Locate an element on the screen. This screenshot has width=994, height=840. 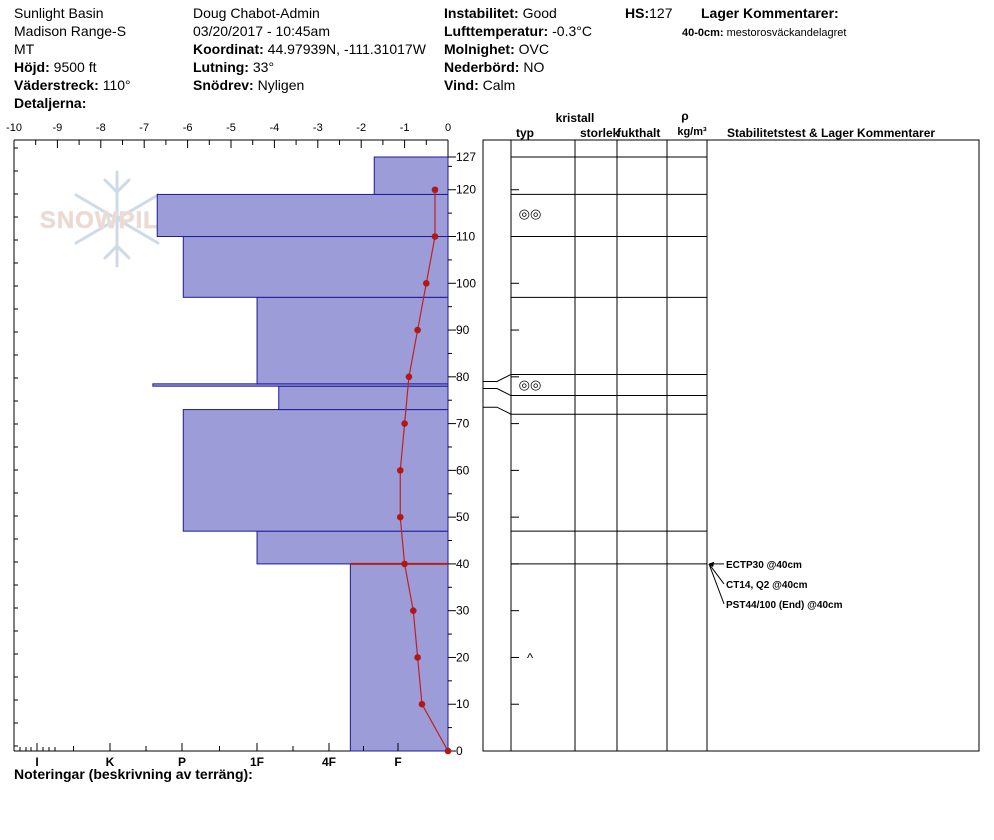
crystal-symbol: ^ is located at coordinates (530, 657).